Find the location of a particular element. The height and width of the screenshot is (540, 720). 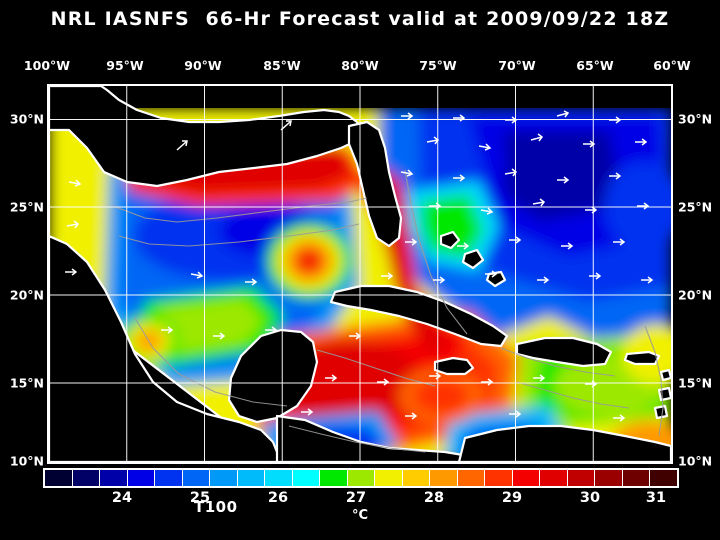

lat-label-left-25n: 25°N is located at coordinates (26, 207).